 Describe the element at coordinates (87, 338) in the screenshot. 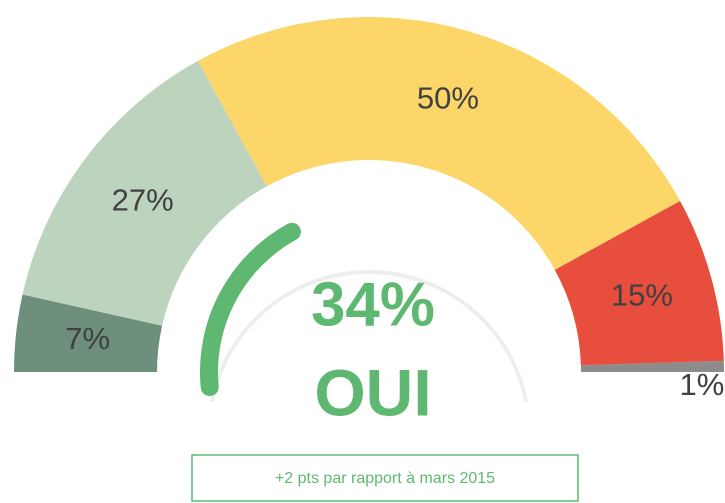

I see `segment-label: 7%` at that location.